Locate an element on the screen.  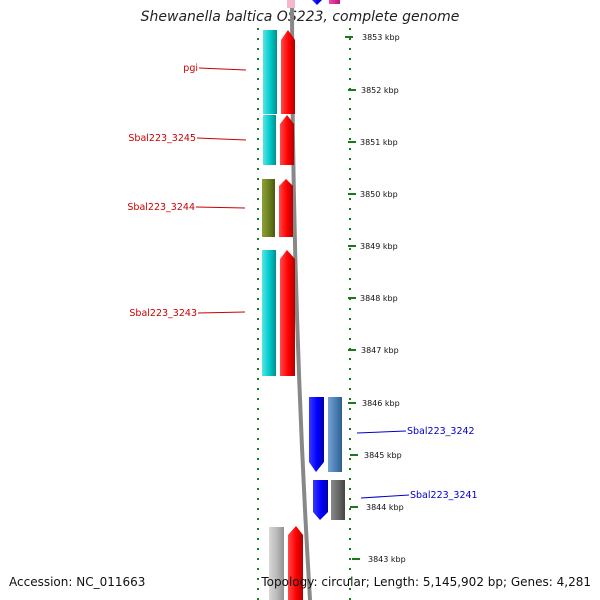
feature-label: Sbal223_3242 is located at coordinates (441, 431).